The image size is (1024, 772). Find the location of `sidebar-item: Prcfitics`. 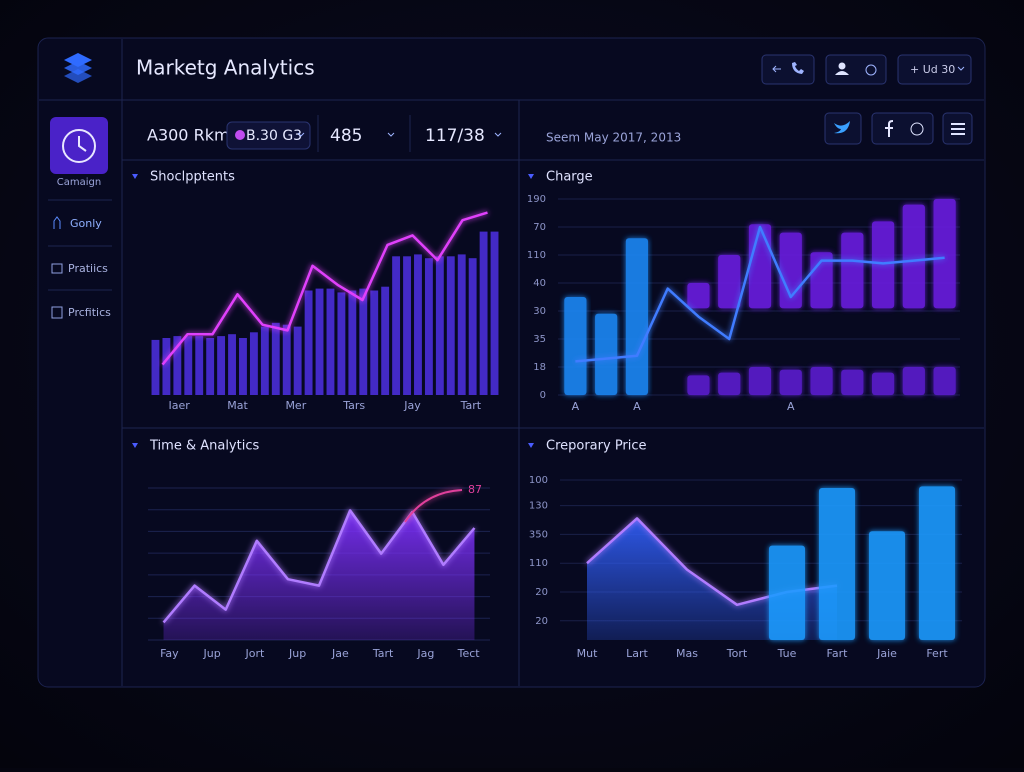

sidebar-item: Prcfitics is located at coordinates (89, 312).